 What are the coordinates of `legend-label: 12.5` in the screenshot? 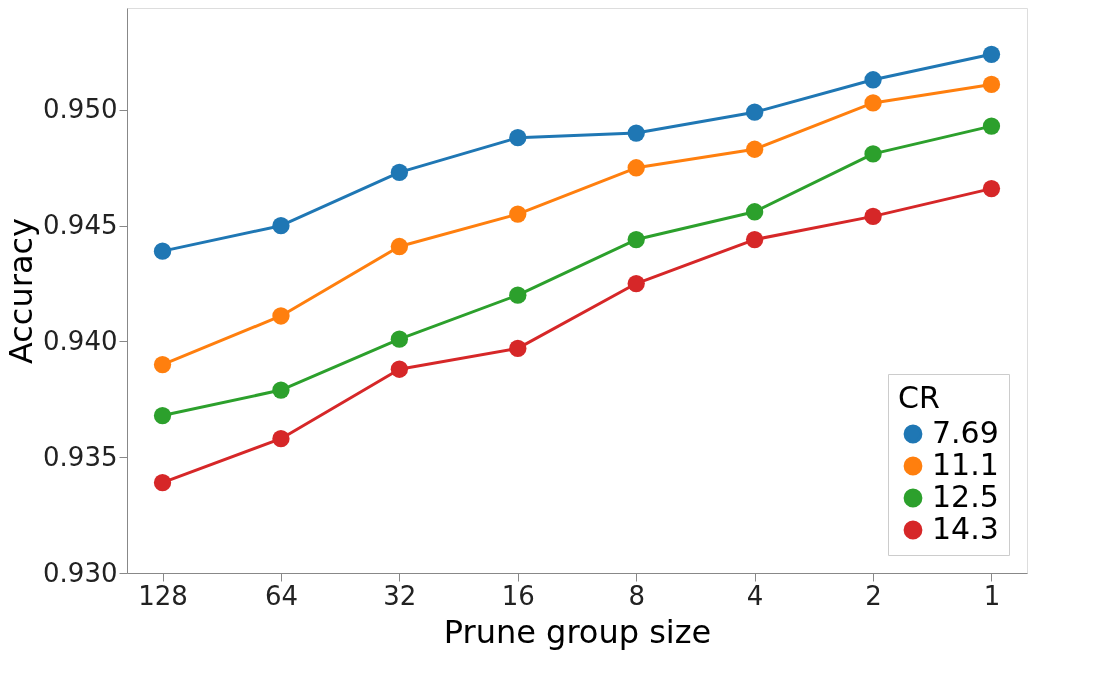 It's located at (965, 496).